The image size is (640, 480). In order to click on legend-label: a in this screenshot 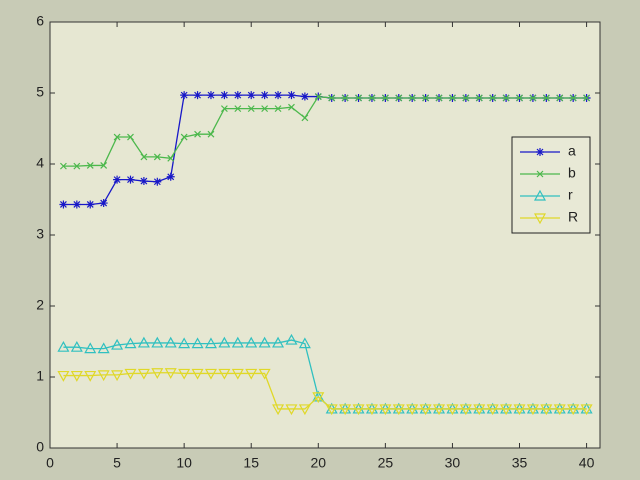, I will do `click(572, 151)`.